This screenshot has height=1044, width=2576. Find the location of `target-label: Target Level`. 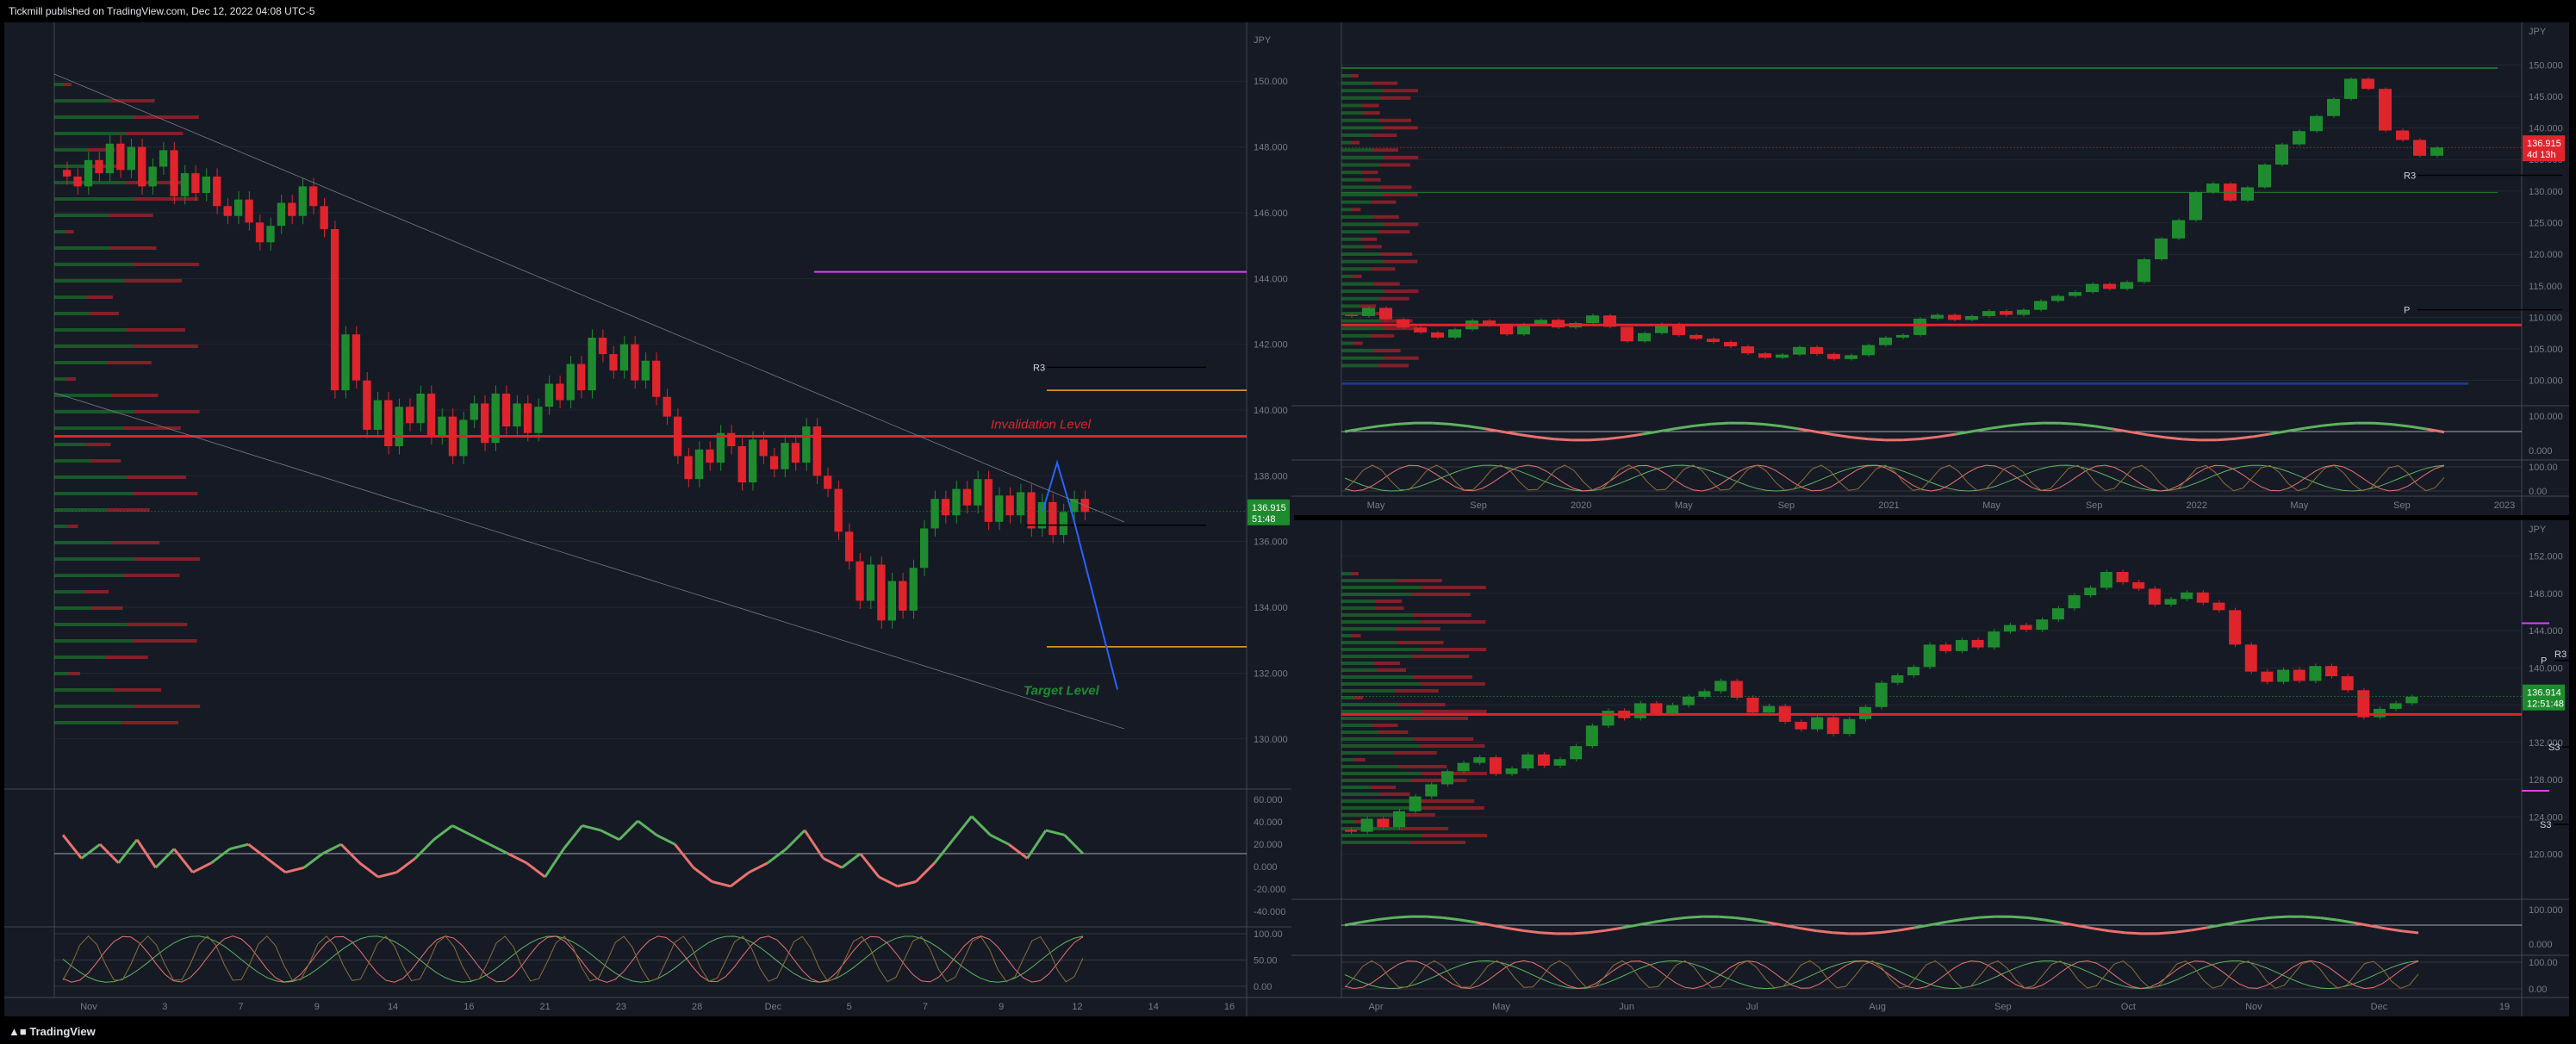

target-label: Target Level is located at coordinates (1062, 691).